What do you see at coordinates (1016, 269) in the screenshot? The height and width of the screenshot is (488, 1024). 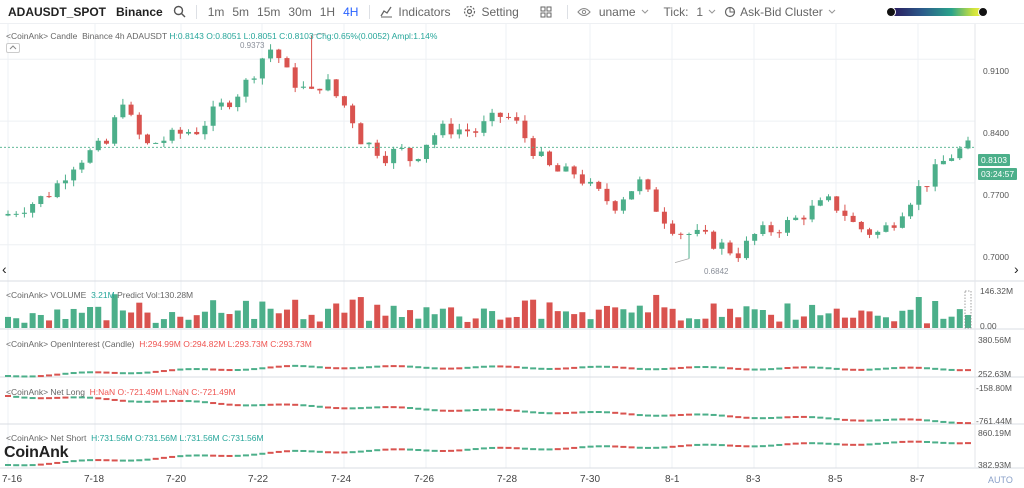 I see `scroll-right-icon: ›` at bounding box center [1016, 269].